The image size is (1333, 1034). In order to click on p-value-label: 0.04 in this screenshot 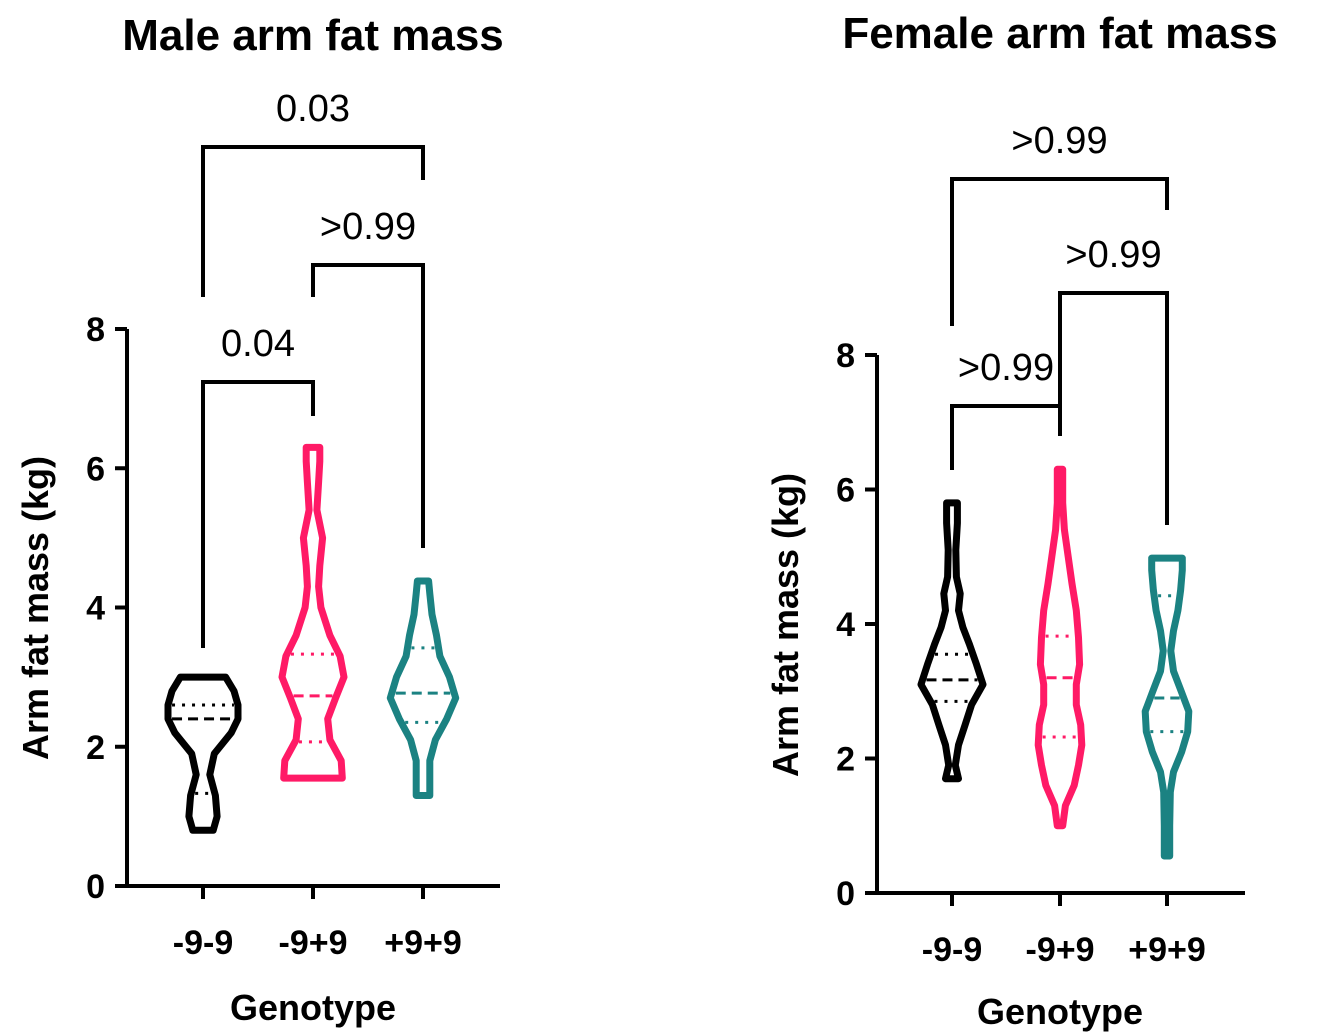, I will do `click(258, 344)`.